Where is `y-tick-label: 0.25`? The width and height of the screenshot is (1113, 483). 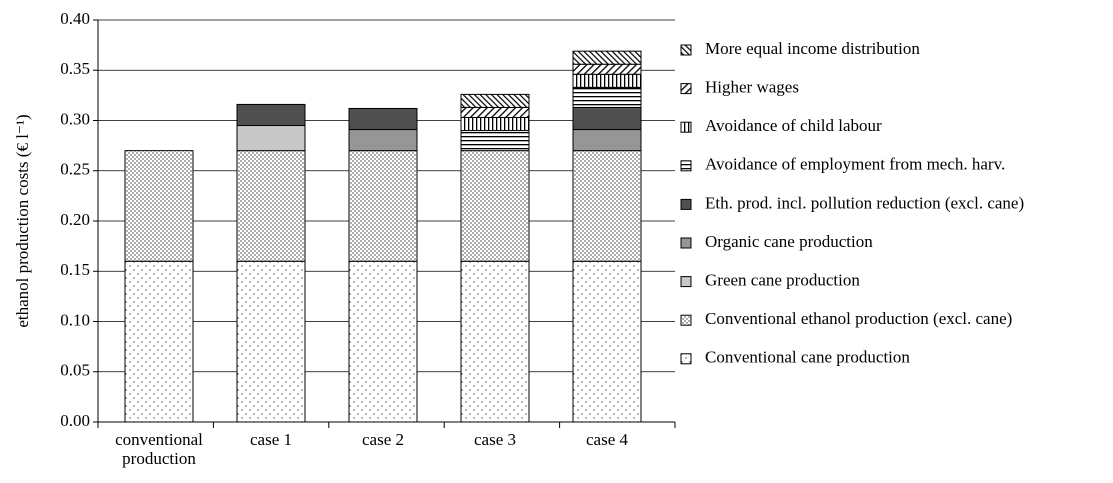
y-tick-label: 0.25 is located at coordinates (75, 169).